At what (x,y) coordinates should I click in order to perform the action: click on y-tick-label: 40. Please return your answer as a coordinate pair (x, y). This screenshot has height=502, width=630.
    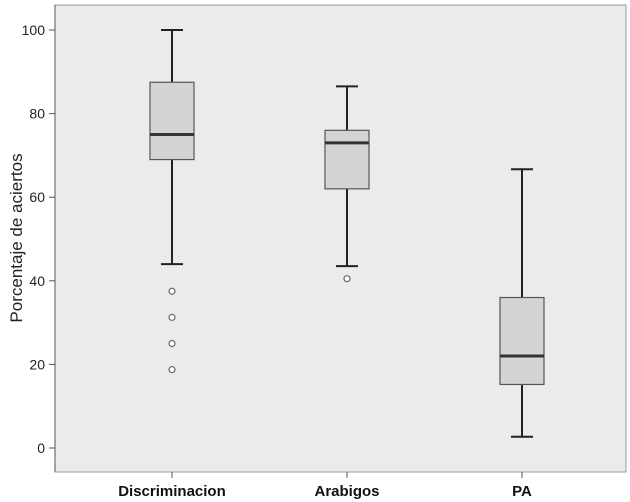
    Looking at the image, I should click on (37, 281).